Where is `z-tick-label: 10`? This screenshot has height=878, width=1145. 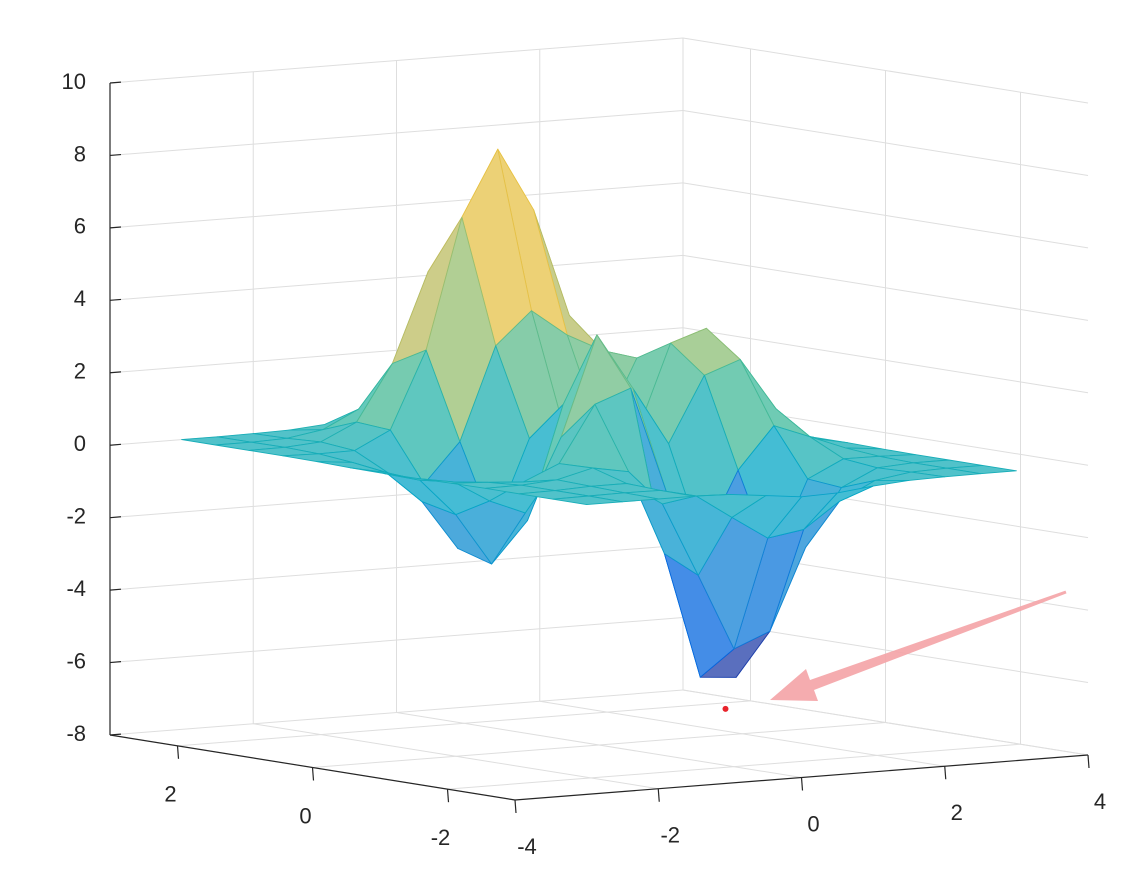 z-tick-label: 10 is located at coordinates (74, 81).